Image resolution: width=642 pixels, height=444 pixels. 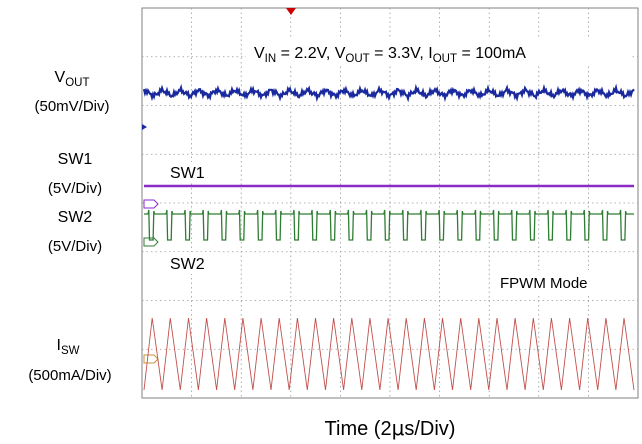 I want to click on vout-channel-scale: (50mV/Div), so click(x=71, y=106).